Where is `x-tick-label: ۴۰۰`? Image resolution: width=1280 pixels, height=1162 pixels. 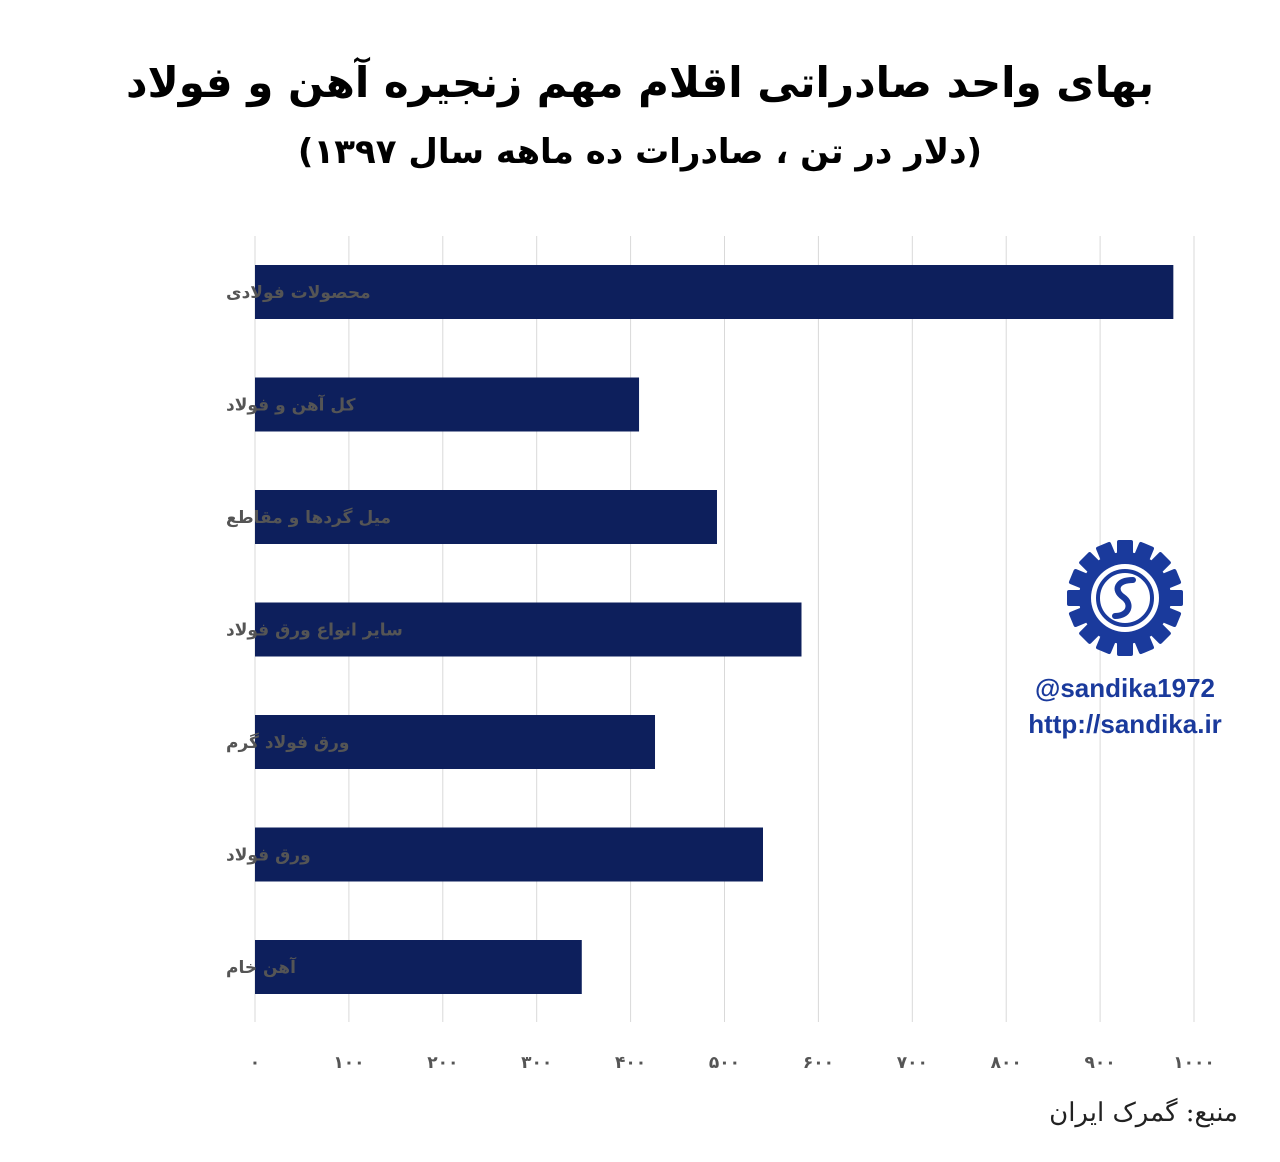 x-tick-label: ۴۰۰ is located at coordinates (630, 1063).